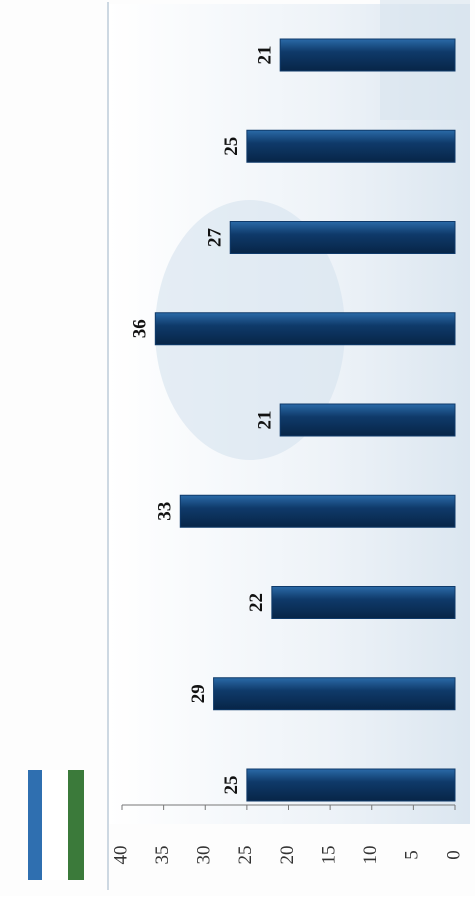 This screenshot has width=475, height=901. I want to click on value-label: 36, so click(140, 328).